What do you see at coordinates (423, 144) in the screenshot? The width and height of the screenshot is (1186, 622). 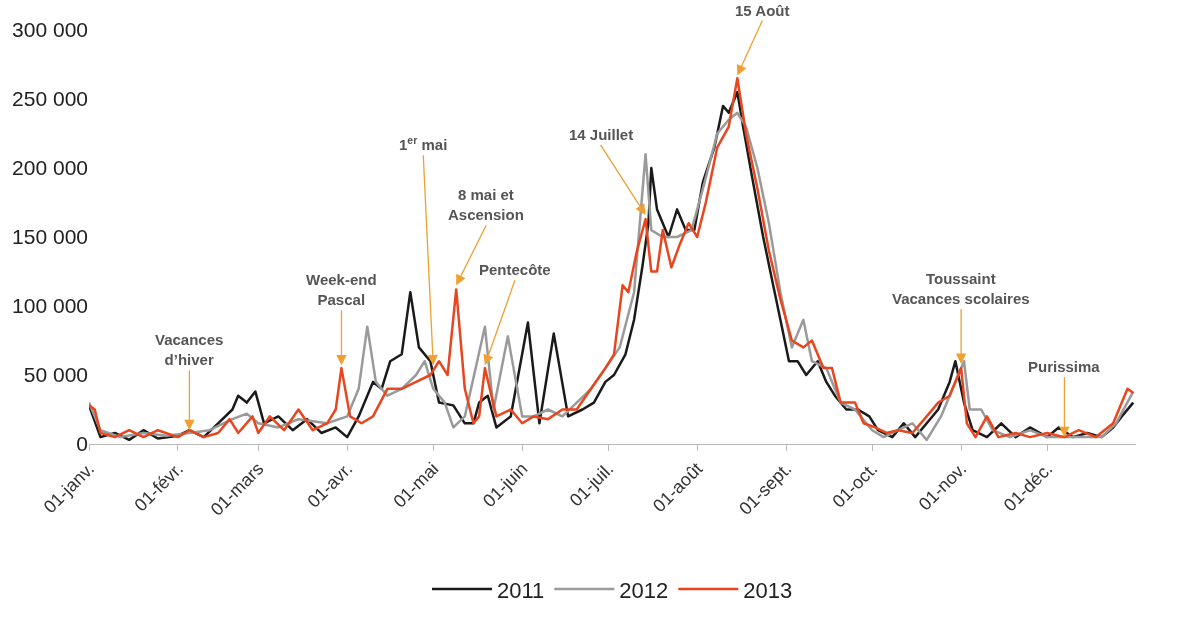 I see `annotation: 1$^{er}$ mai` at bounding box center [423, 144].